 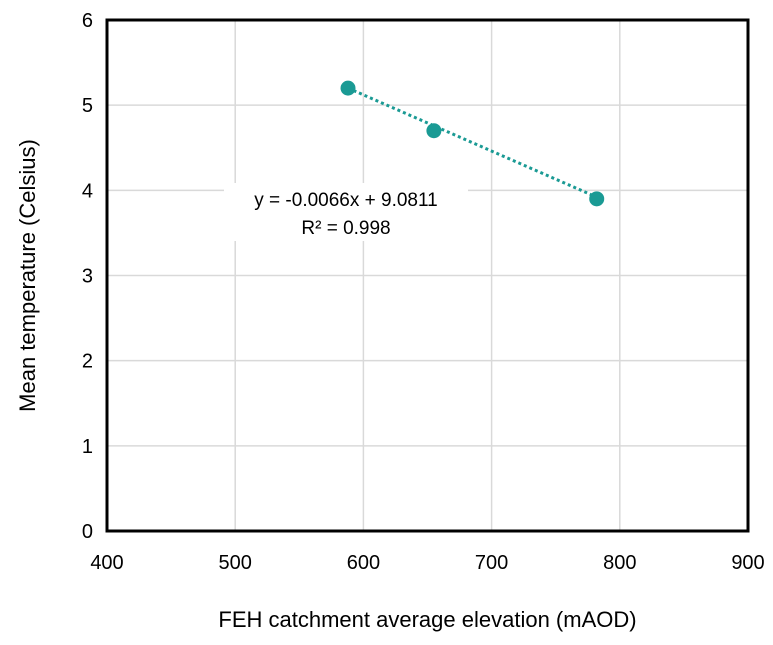 I want to click on y-tick-label: 4, so click(x=87, y=191).